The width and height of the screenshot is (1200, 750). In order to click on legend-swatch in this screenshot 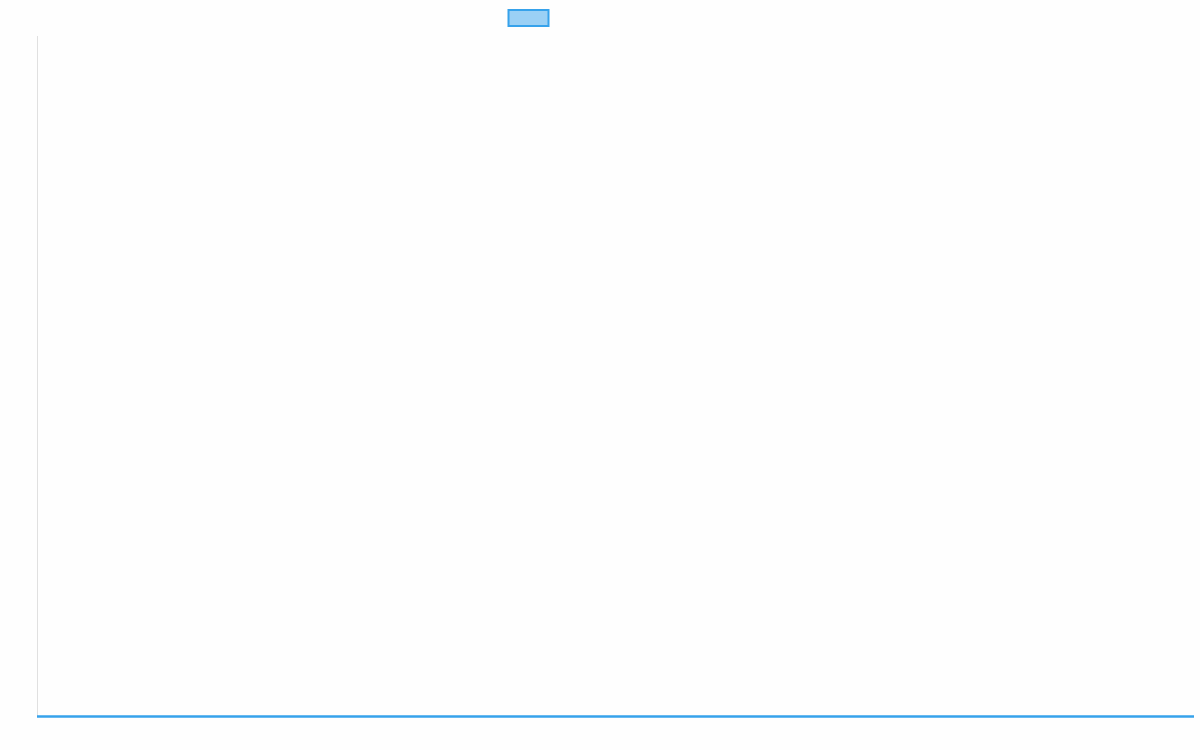, I will do `click(528, 18)`.